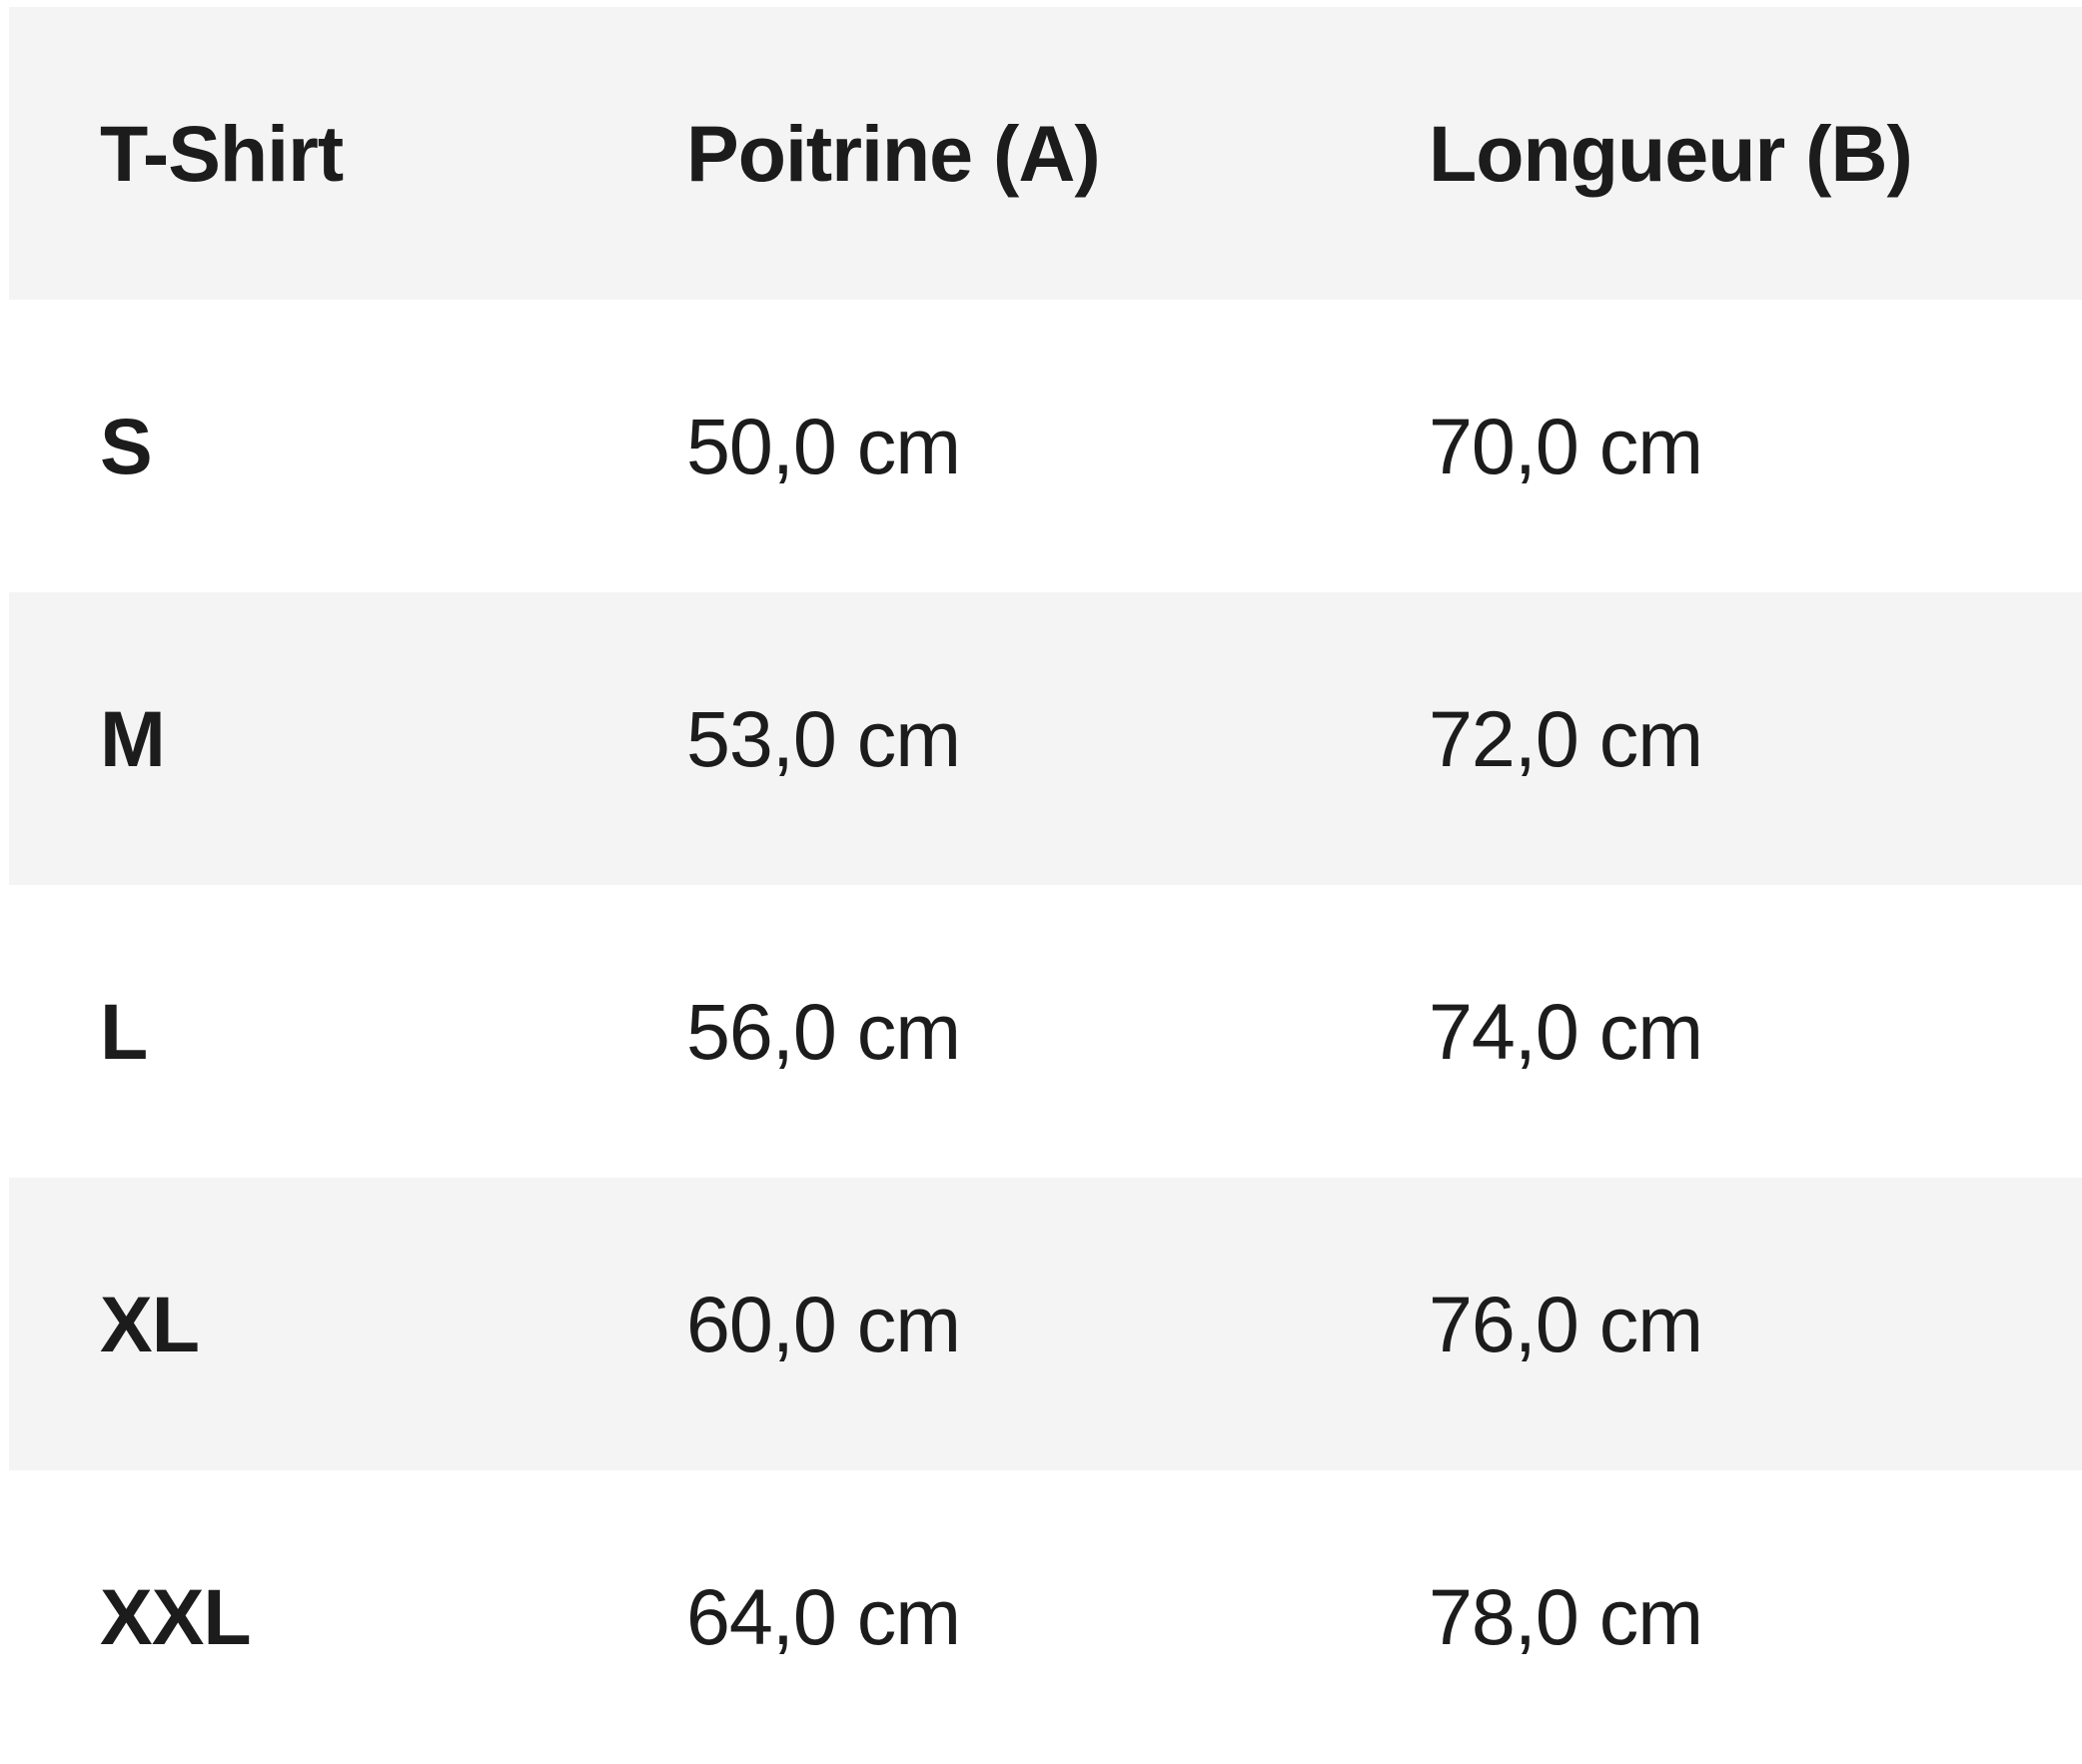 The height and width of the screenshot is (1764, 2082). Describe the element at coordinates (1566, 445) in the screenshot. I see `length-value: 70,0 cm` at that location.